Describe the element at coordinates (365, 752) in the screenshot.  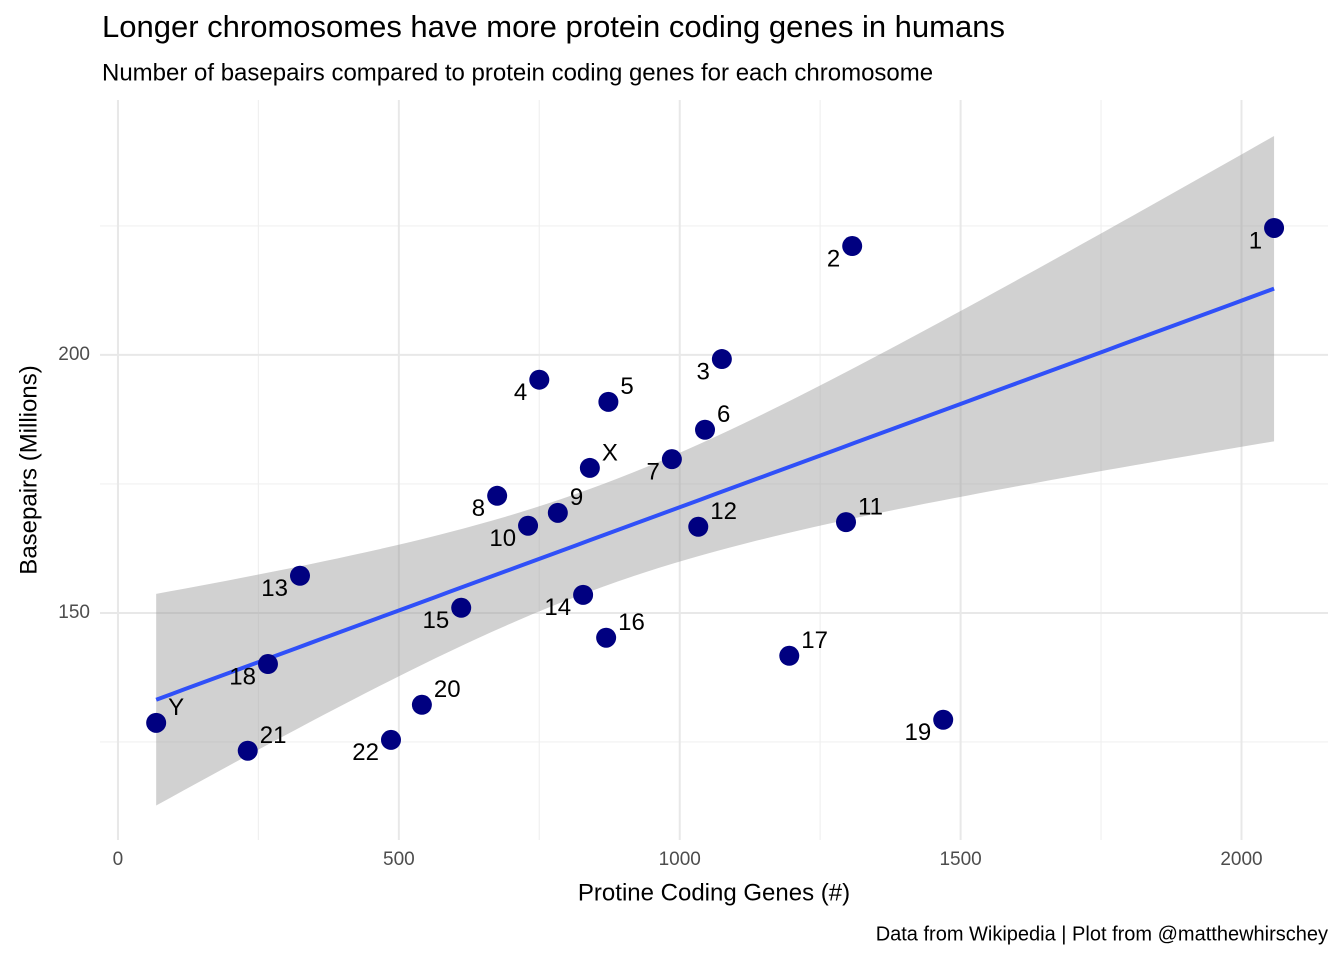
I see `point-label: 22` at that location.